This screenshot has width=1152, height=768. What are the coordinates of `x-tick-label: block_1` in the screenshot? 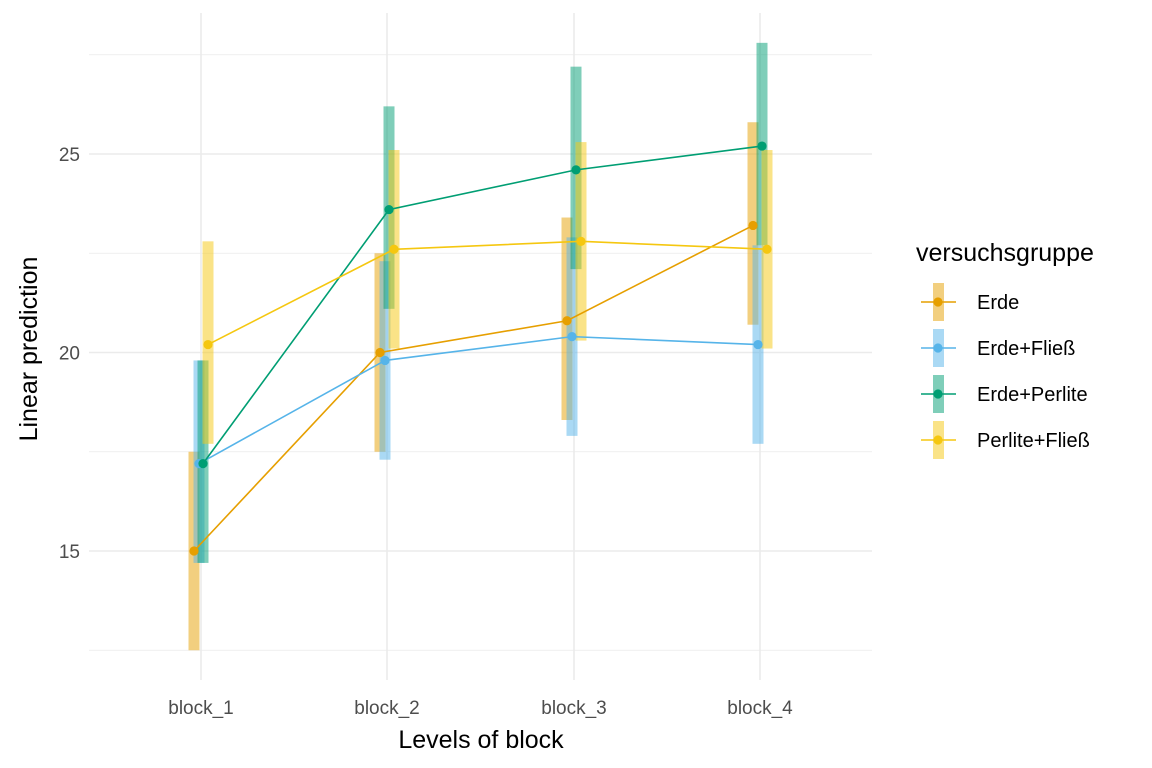 It's located at (201, 708).